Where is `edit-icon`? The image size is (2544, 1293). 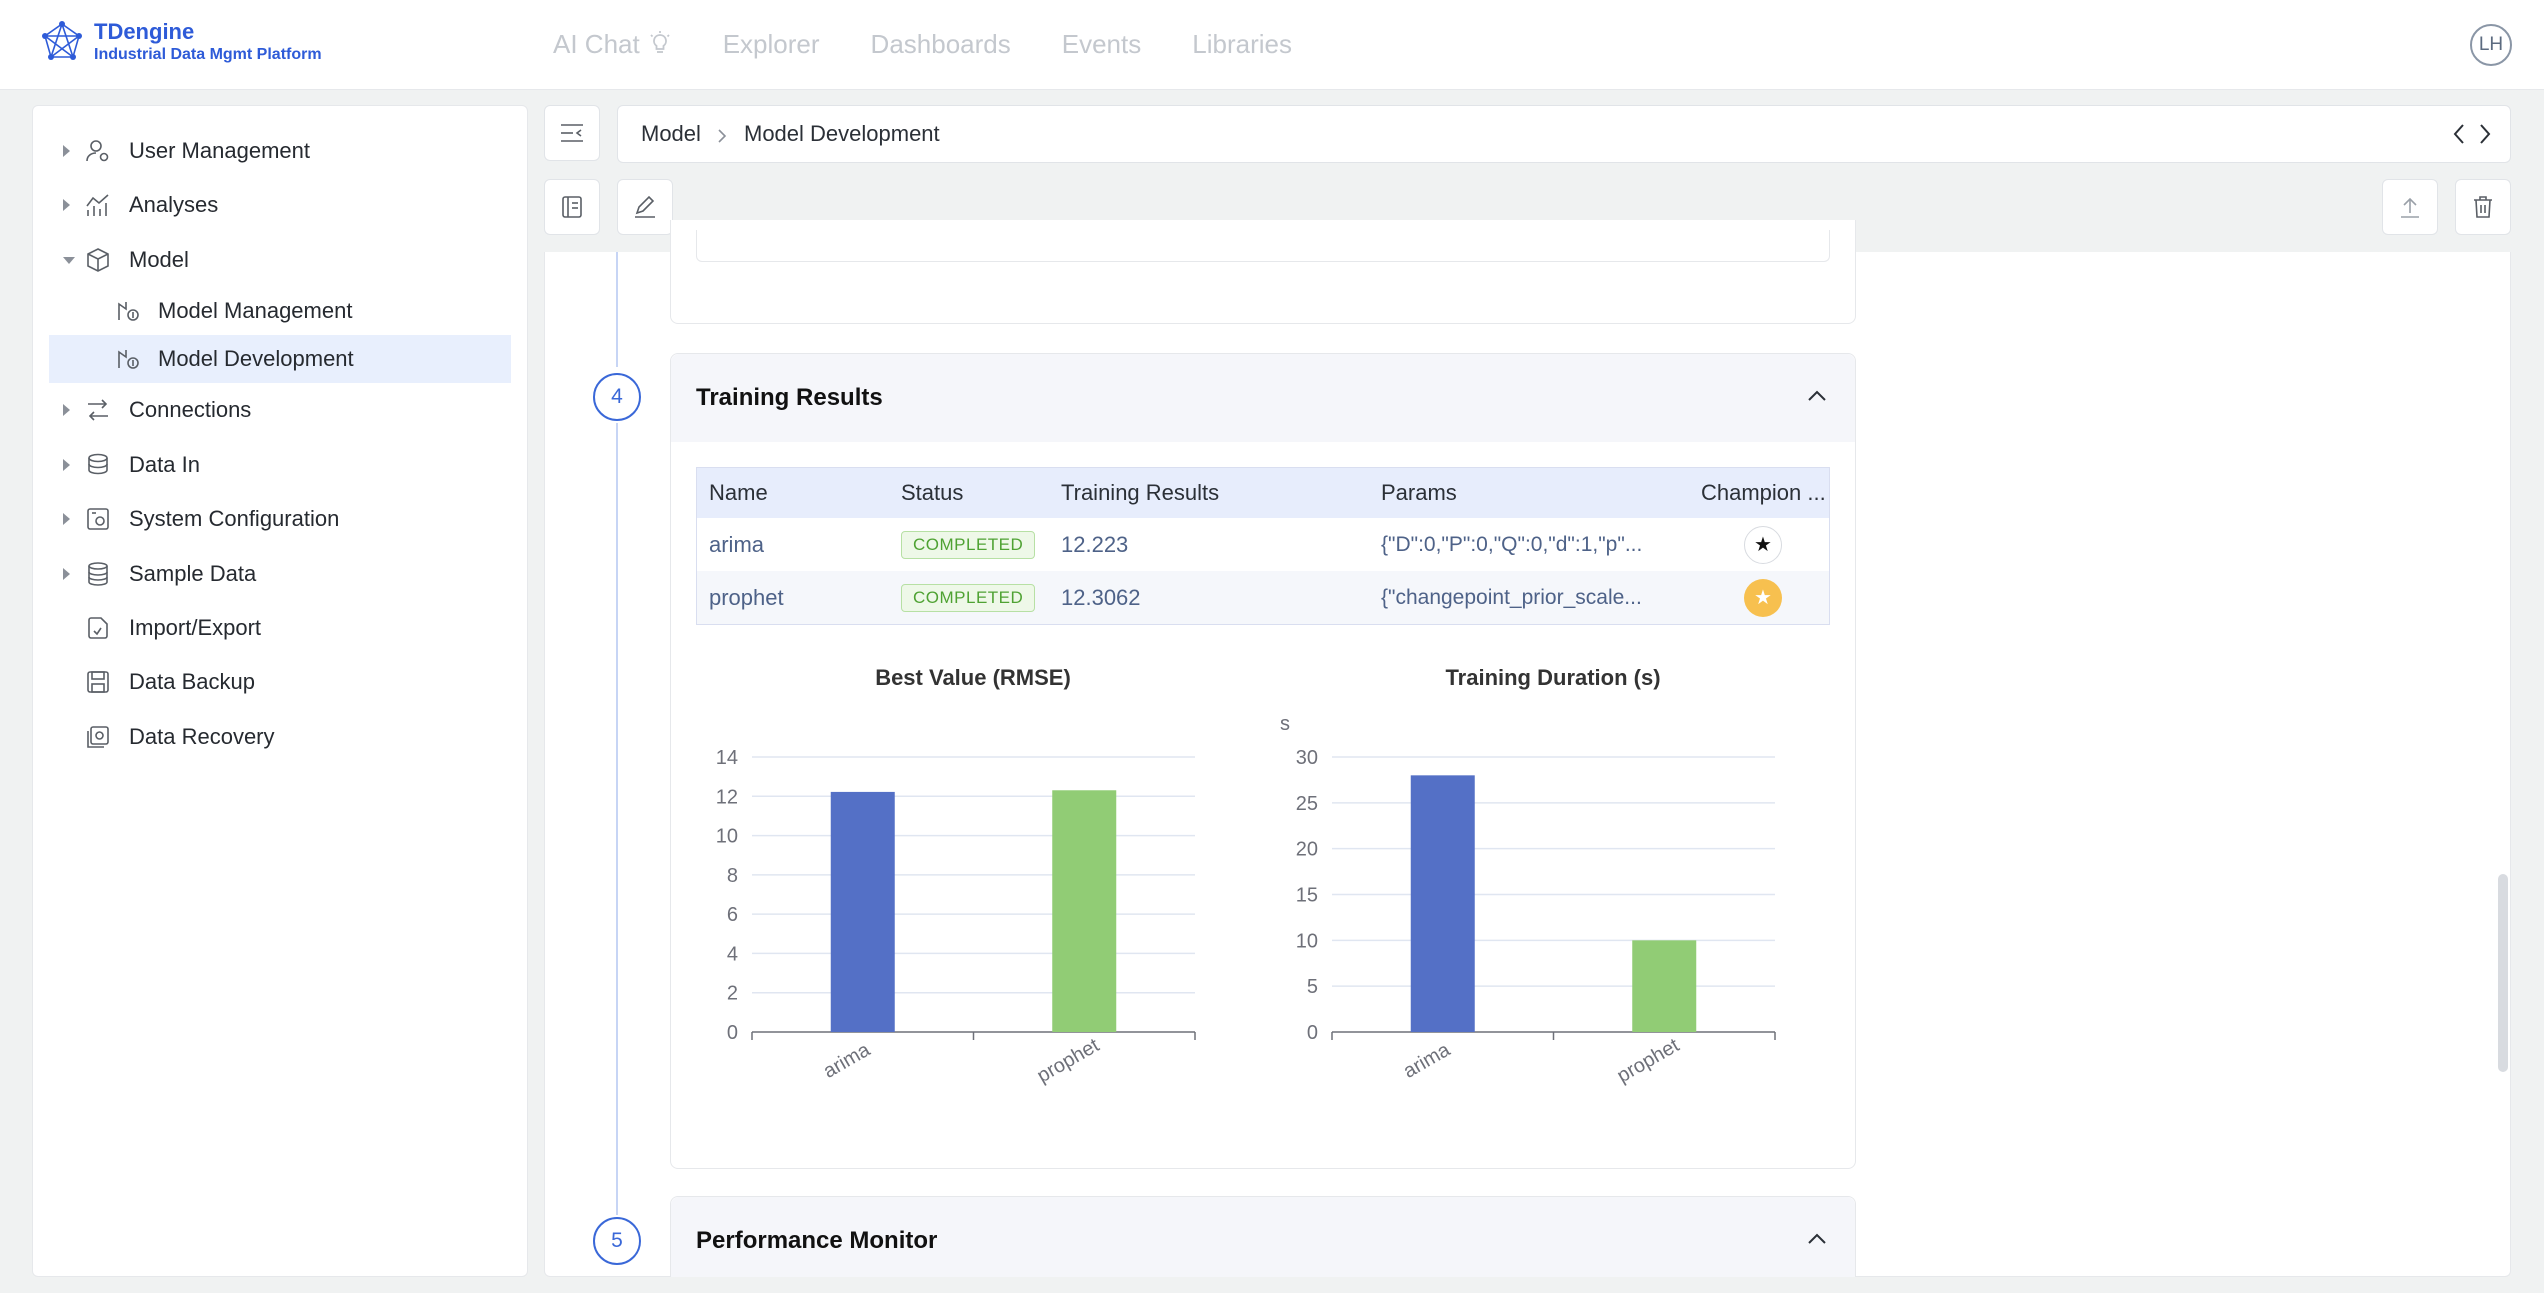
edit-icon is located at coordinates (645, 206).